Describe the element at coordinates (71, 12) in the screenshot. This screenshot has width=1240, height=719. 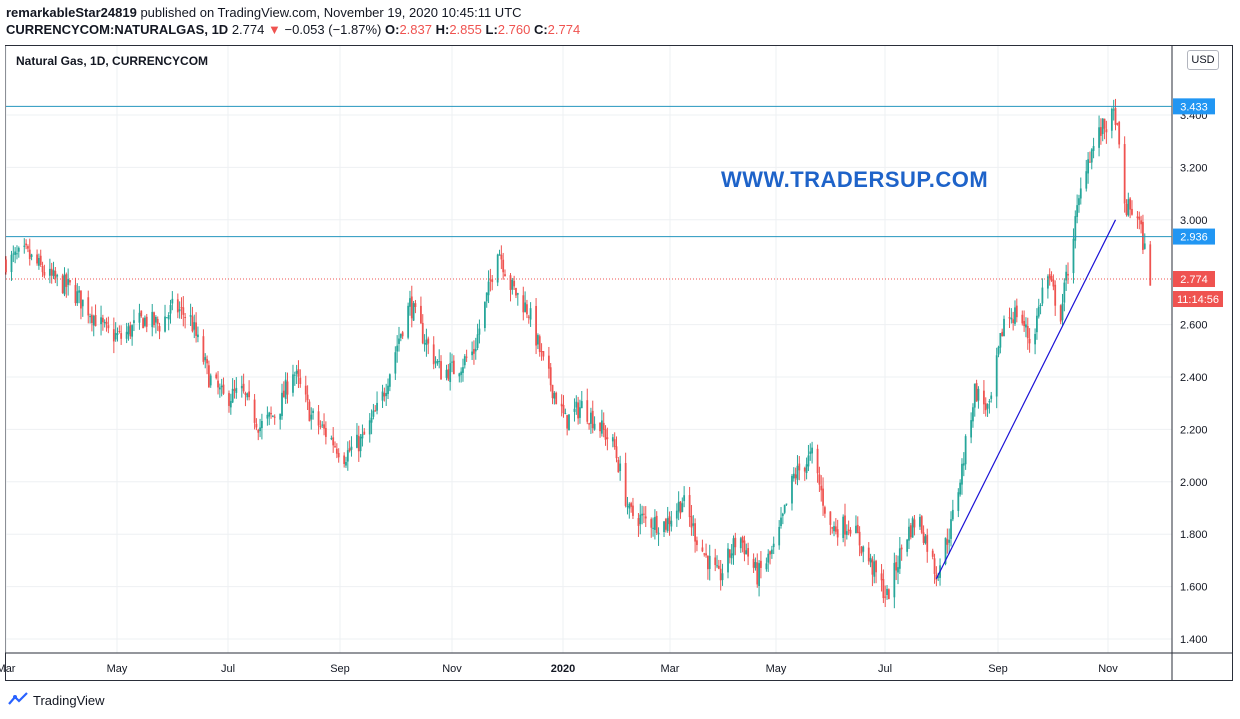
I see `publisher-name: remarkableStar24819` at that location.